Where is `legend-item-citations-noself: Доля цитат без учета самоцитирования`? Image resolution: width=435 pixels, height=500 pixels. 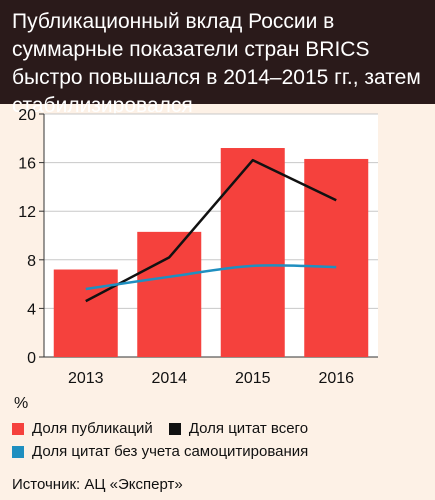
legend-item-citations-noself: Доля цитат без учета самоцитирования is located at coordinates (160, 451).